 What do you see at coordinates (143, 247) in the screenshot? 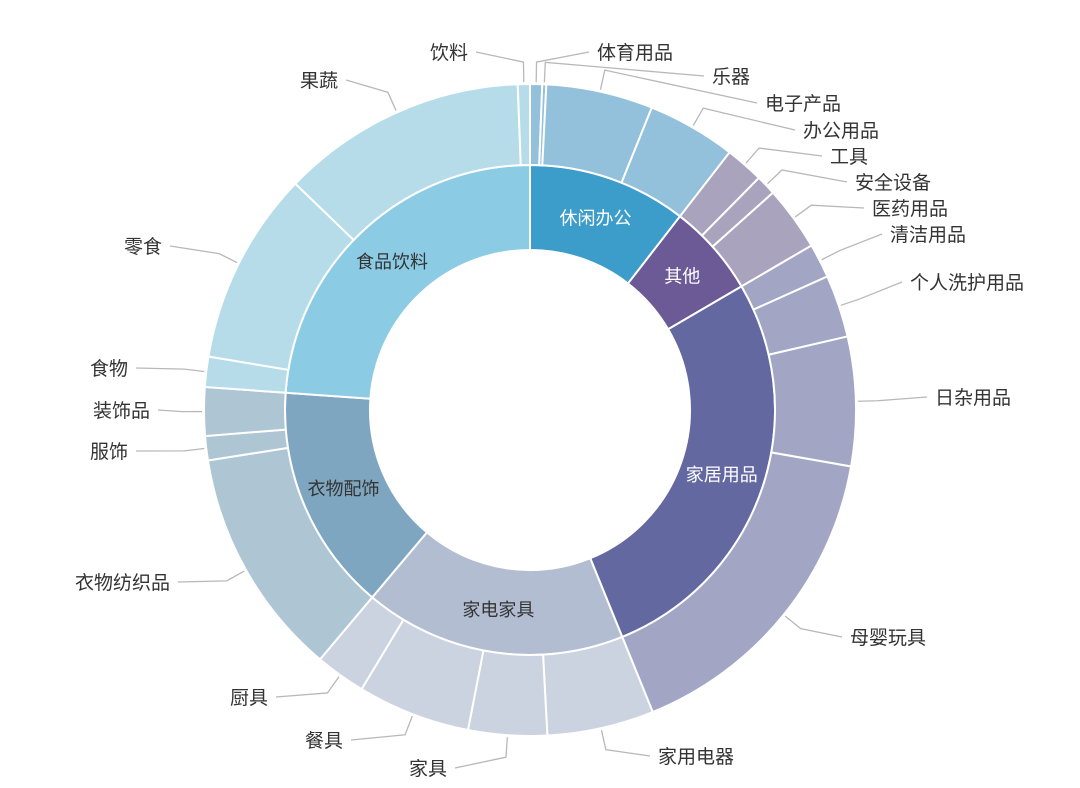
I see `outer-slice-label: 零食` at bounding box center [143, 247].